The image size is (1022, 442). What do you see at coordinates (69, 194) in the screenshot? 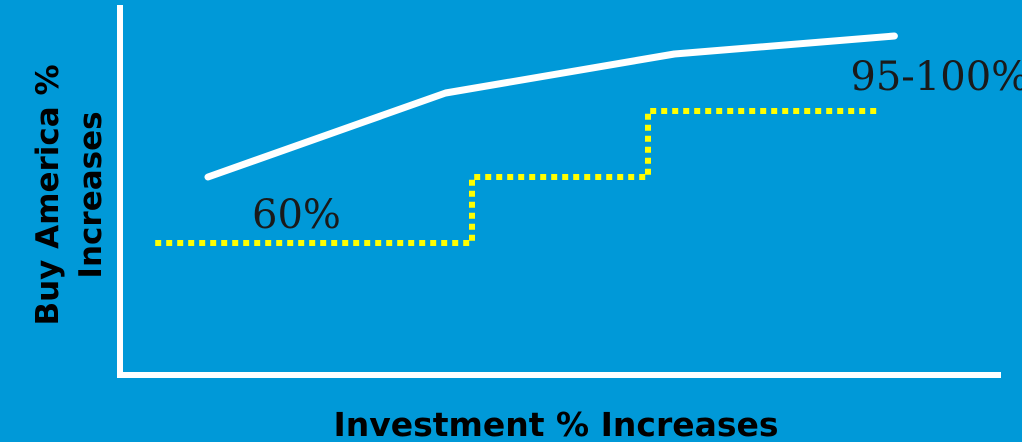
I see `y-axis-title: Buy America % Increases` at bounding box center [69, 194].